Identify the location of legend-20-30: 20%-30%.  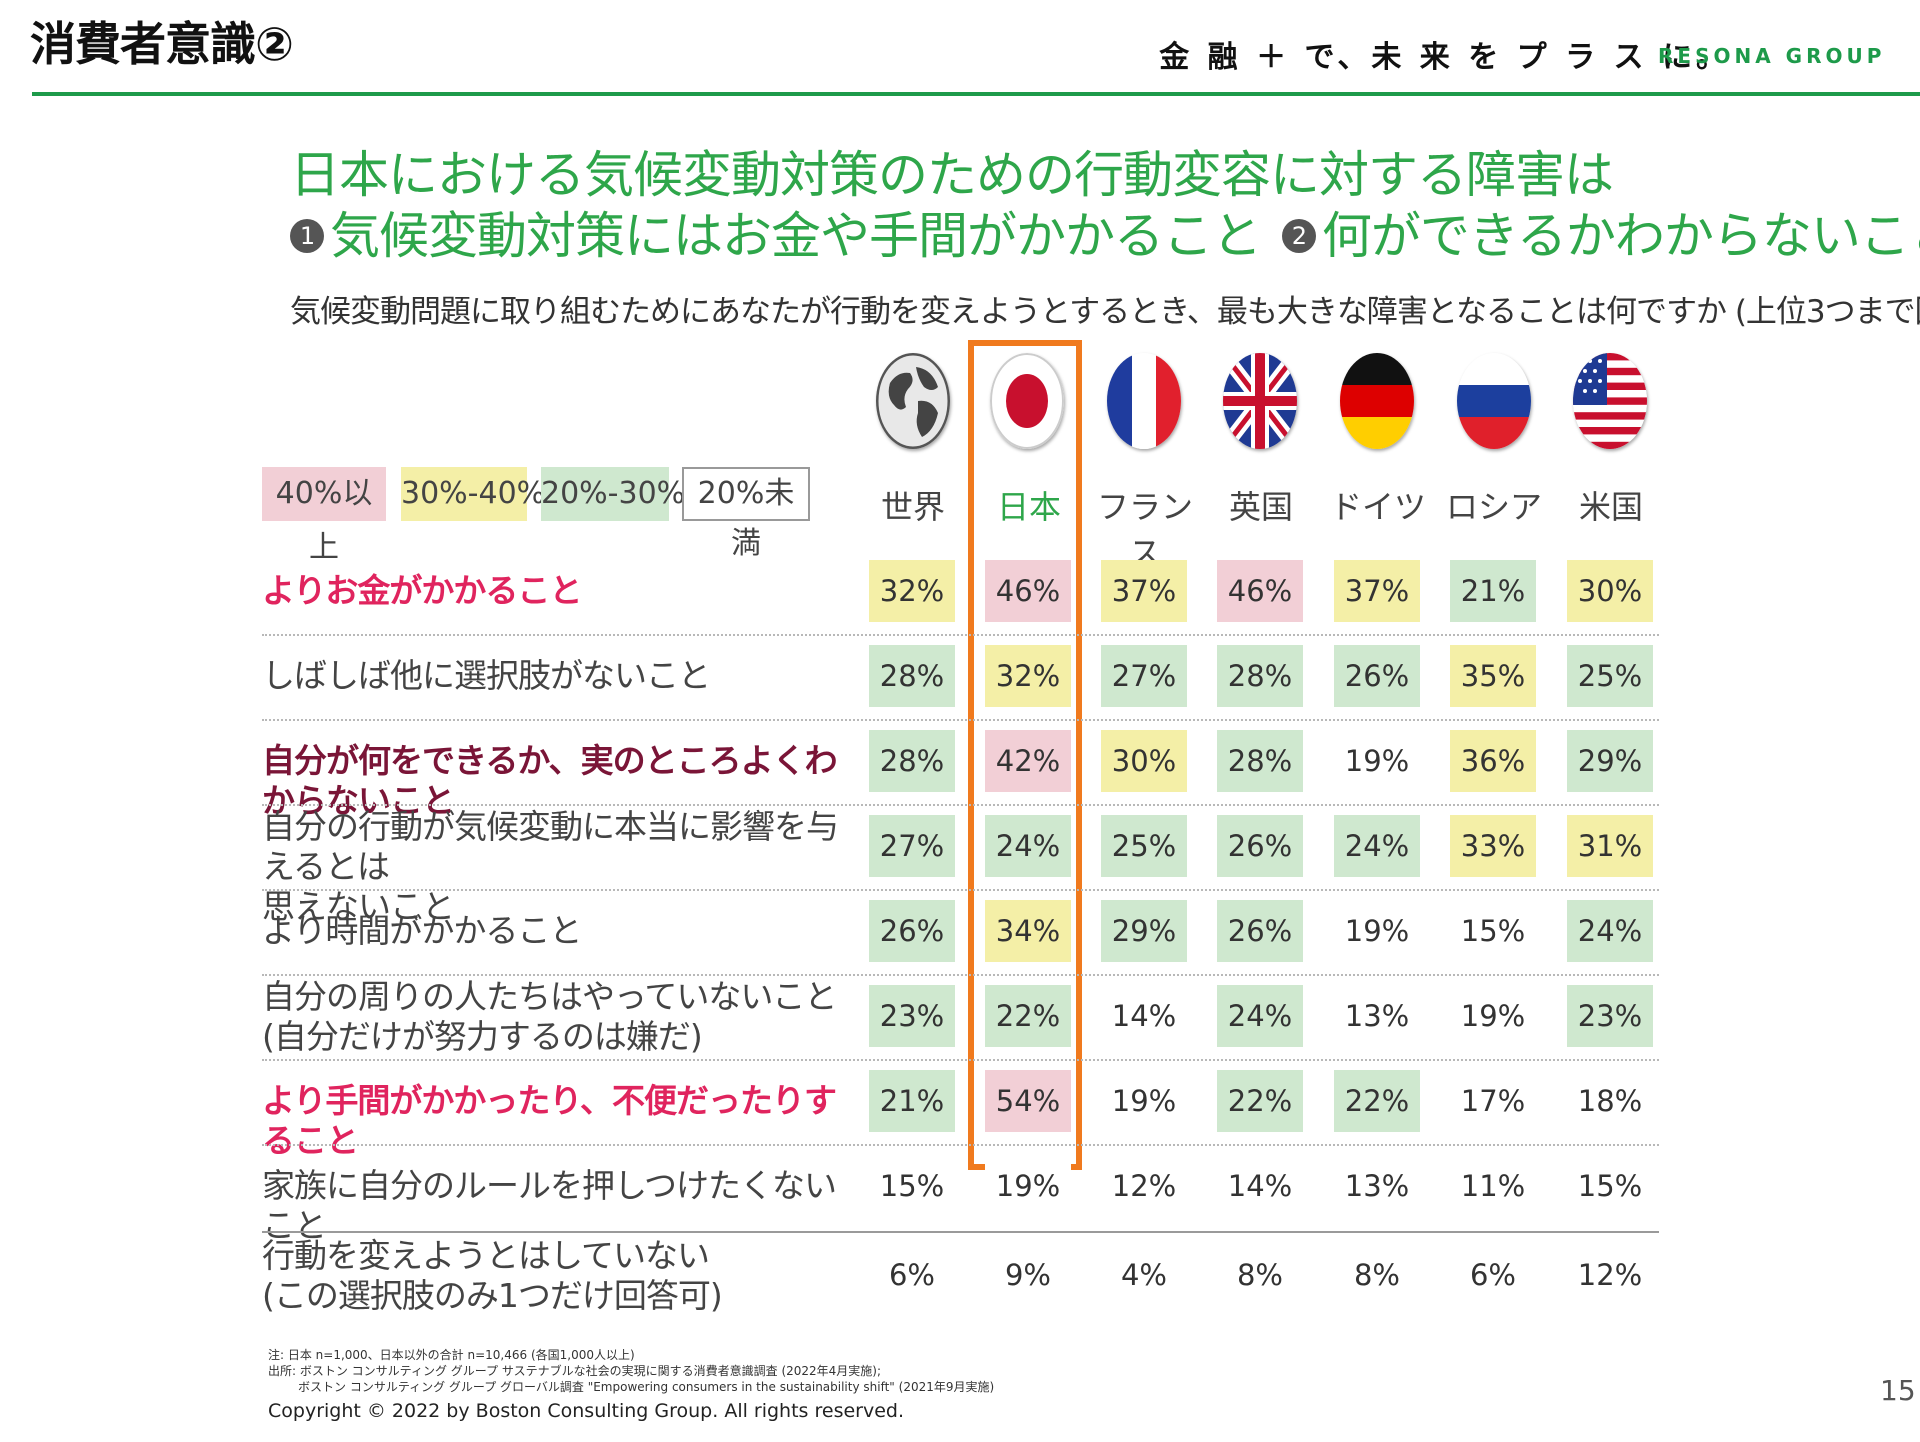
(613, 494).